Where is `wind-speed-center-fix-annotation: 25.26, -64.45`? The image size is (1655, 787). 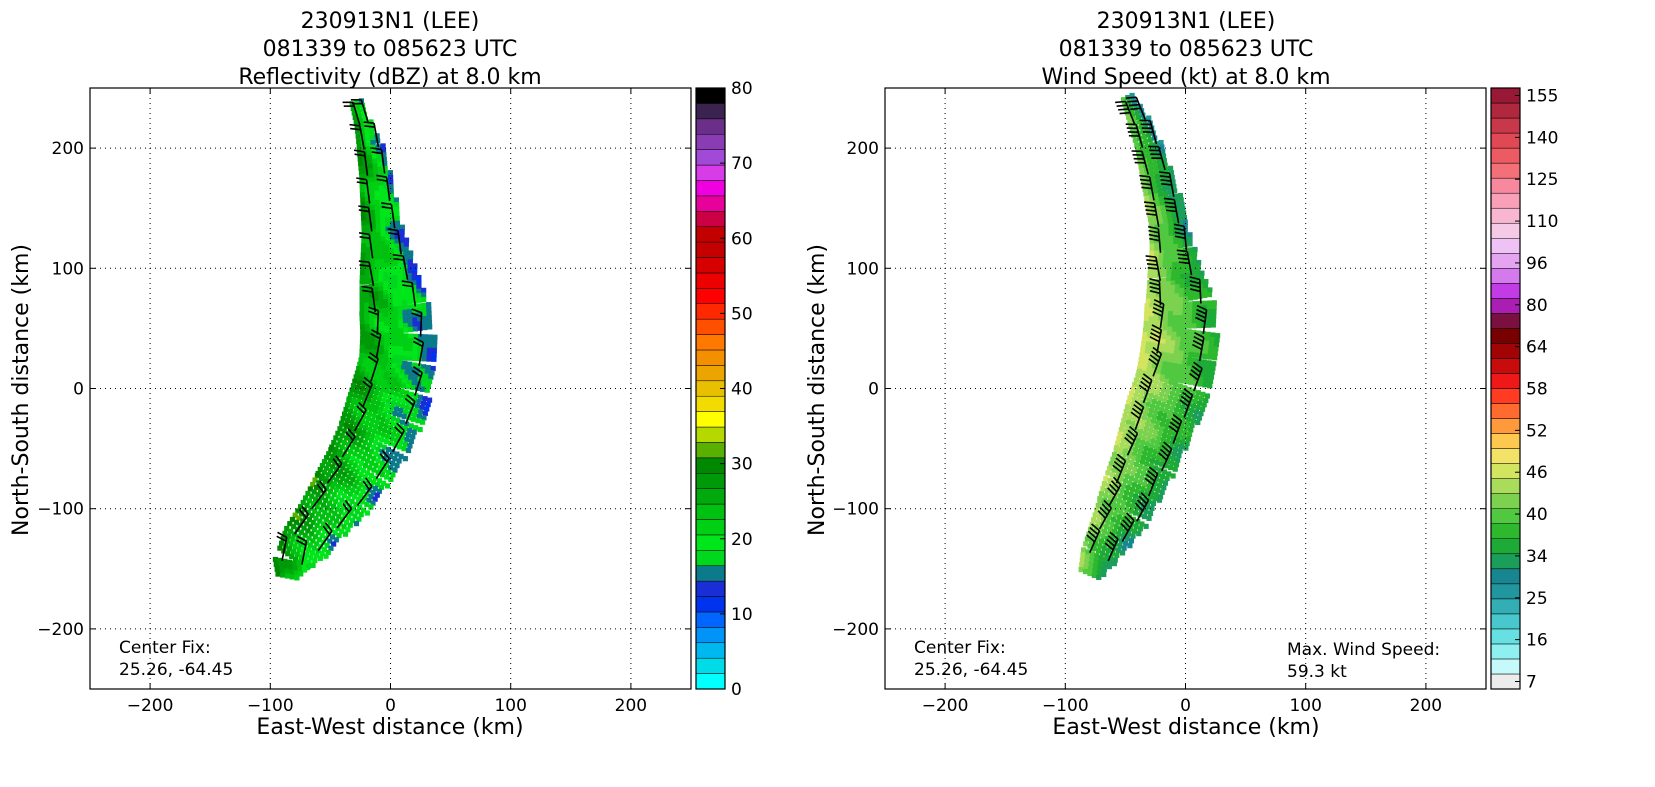
wind-speed-center-fix-annotation: 25.26, -64.45 is located at coordinates (971, 670).